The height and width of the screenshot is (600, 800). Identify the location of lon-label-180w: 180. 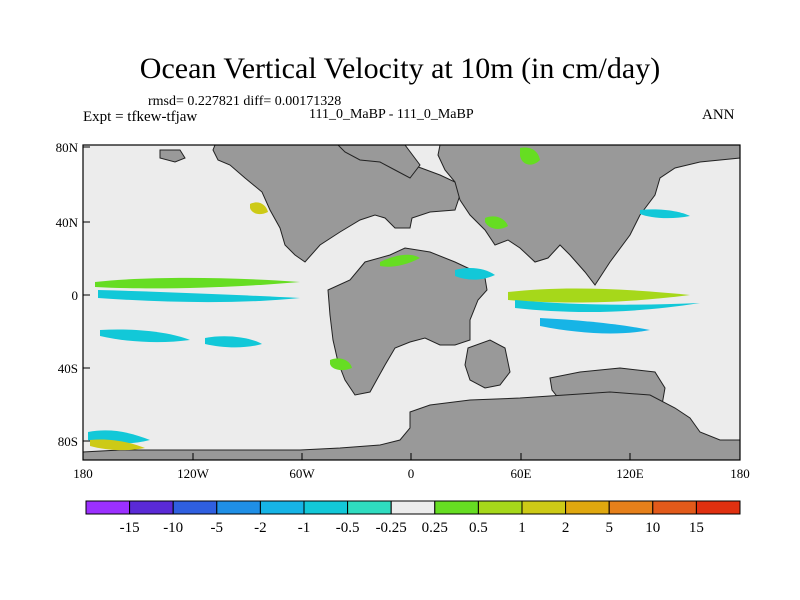
(83, 473).